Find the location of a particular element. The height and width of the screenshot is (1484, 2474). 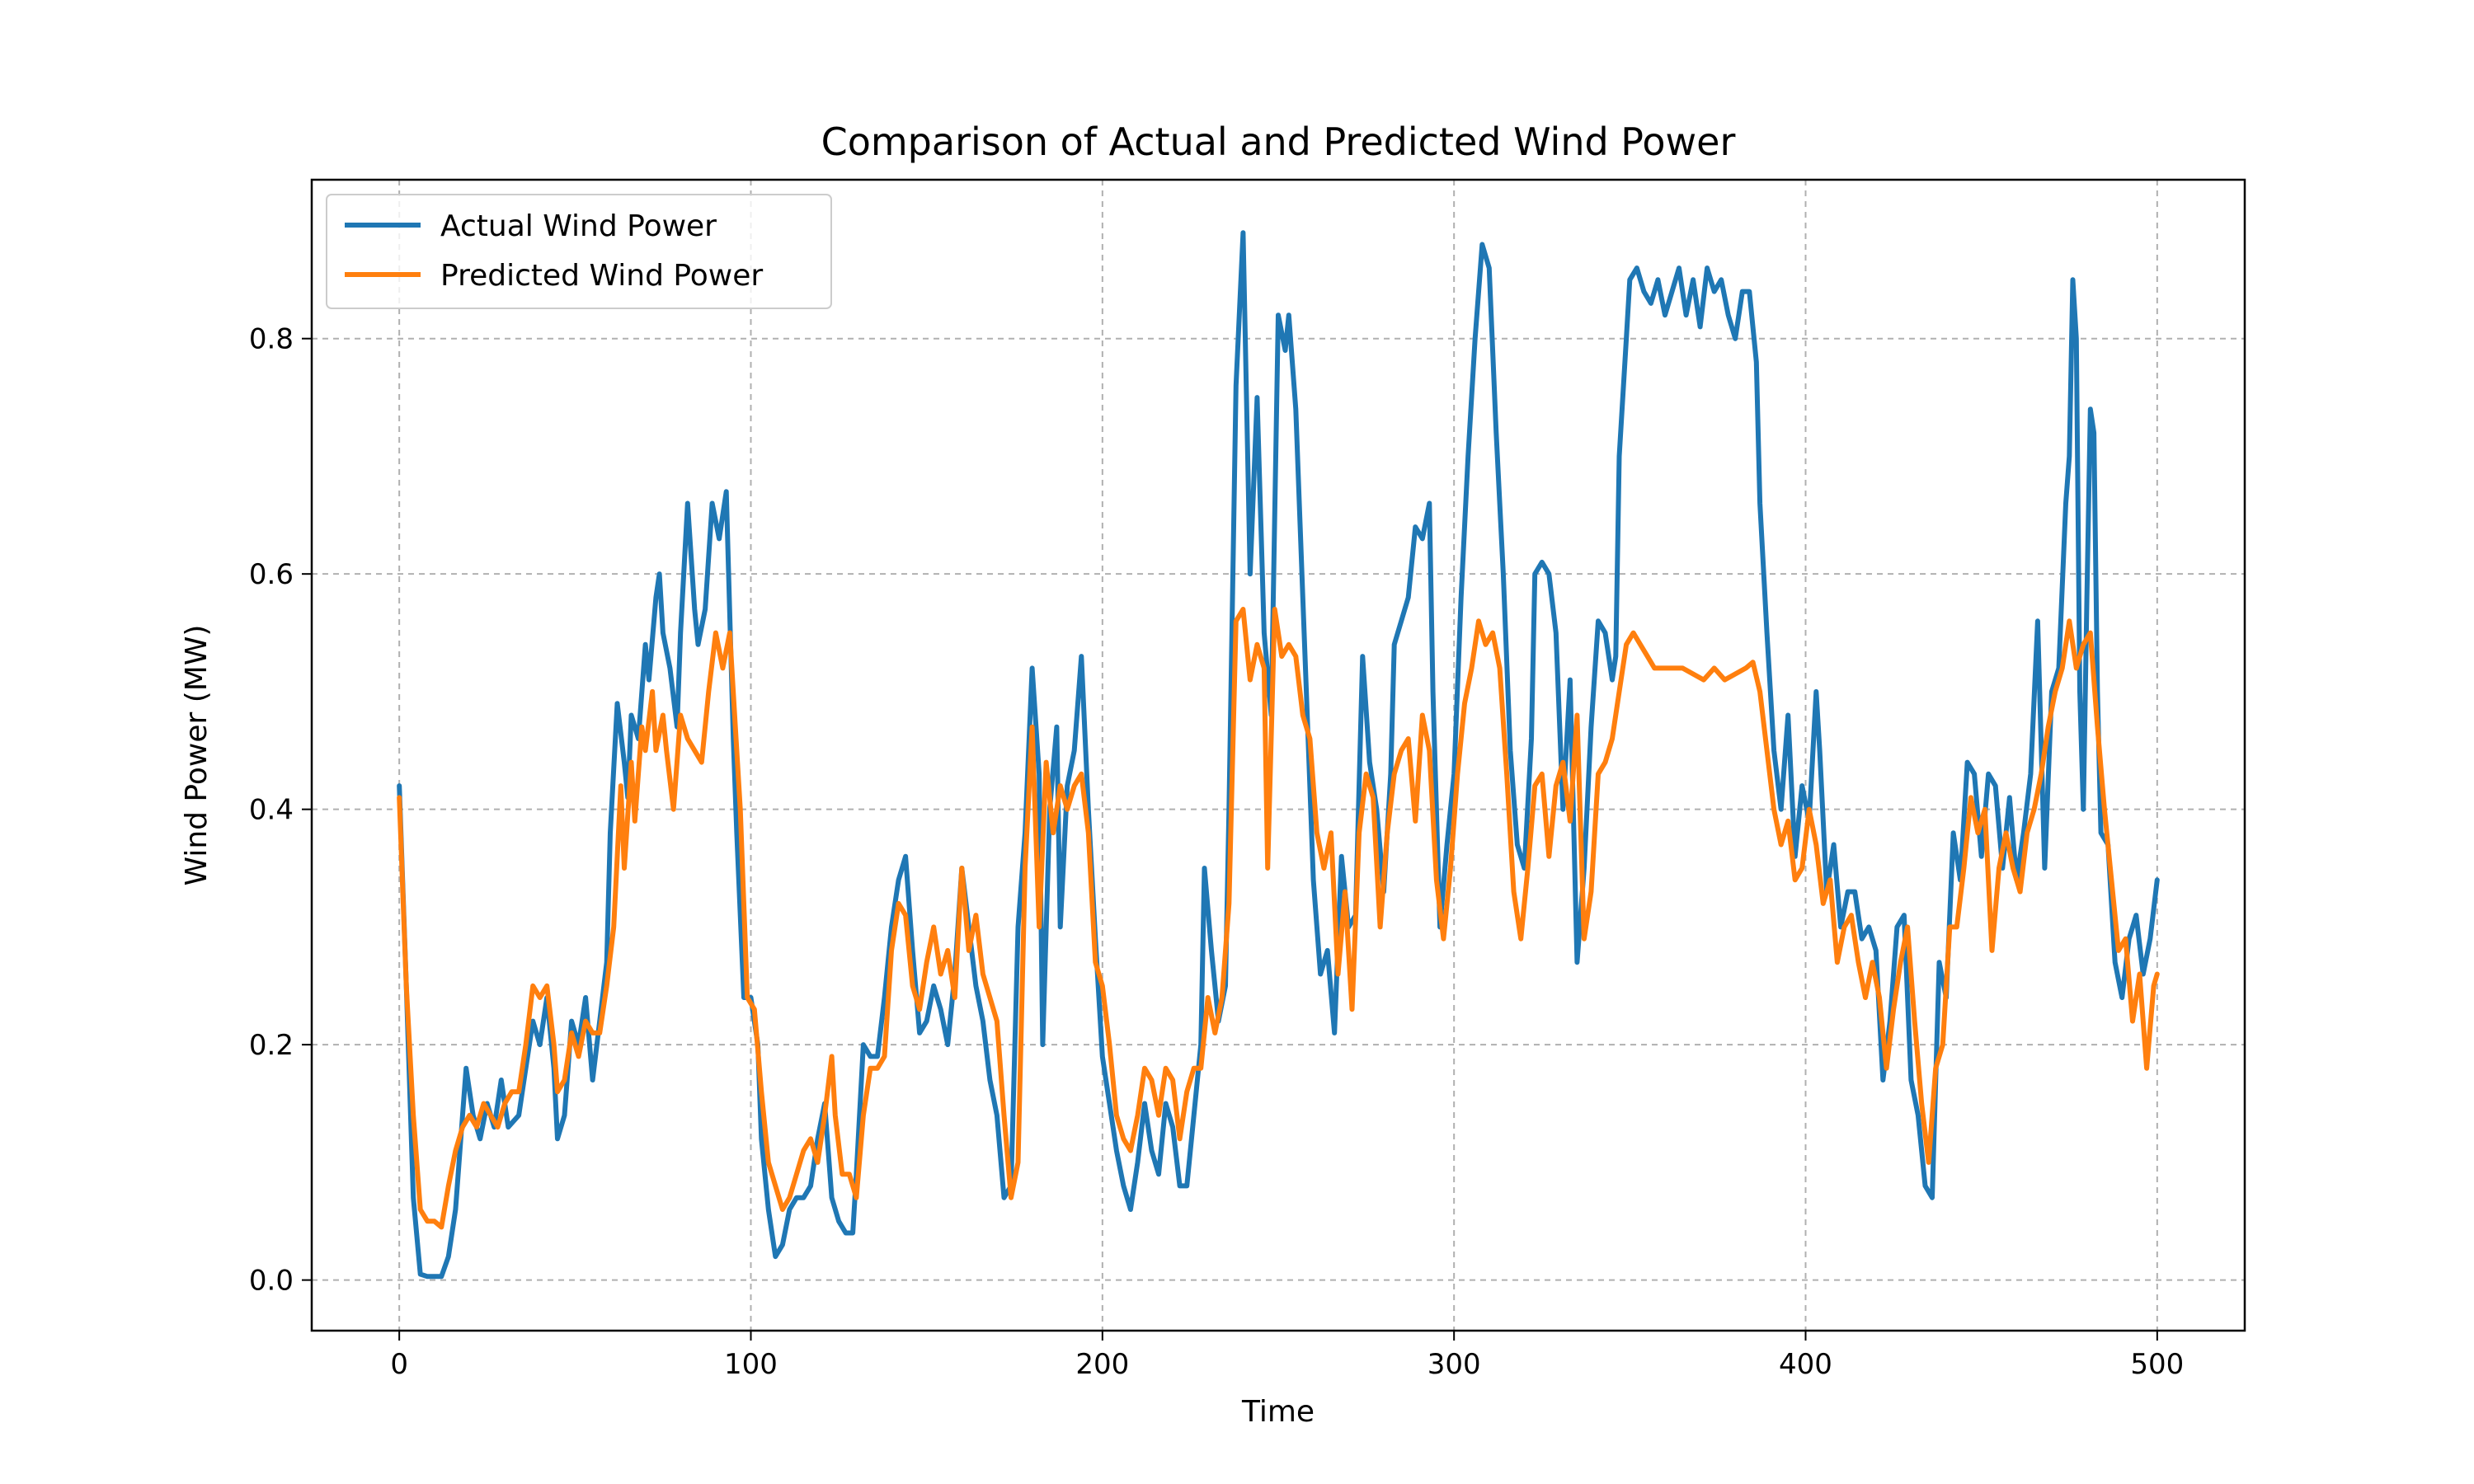

x-tick-label: 300 is located at coordinates (1454, 1364).